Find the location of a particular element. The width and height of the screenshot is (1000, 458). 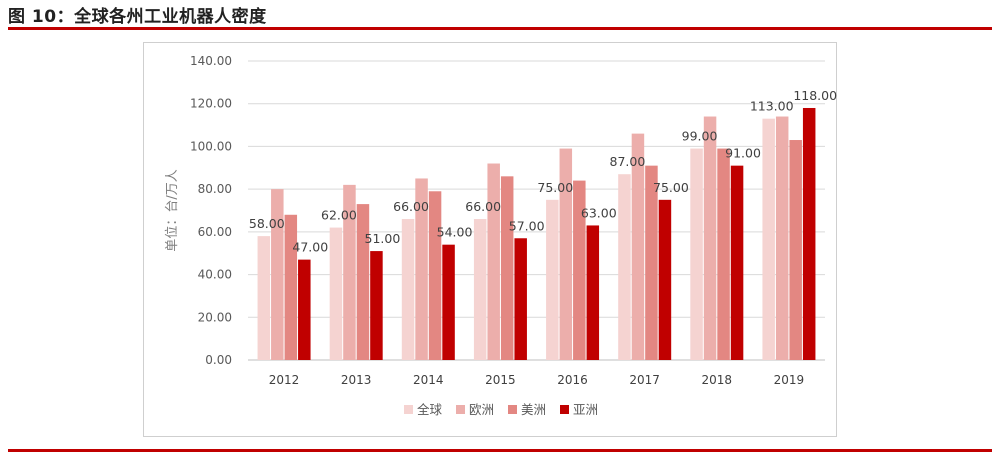

y-tick-label: 60.00 is located at coordinates (215, 232).